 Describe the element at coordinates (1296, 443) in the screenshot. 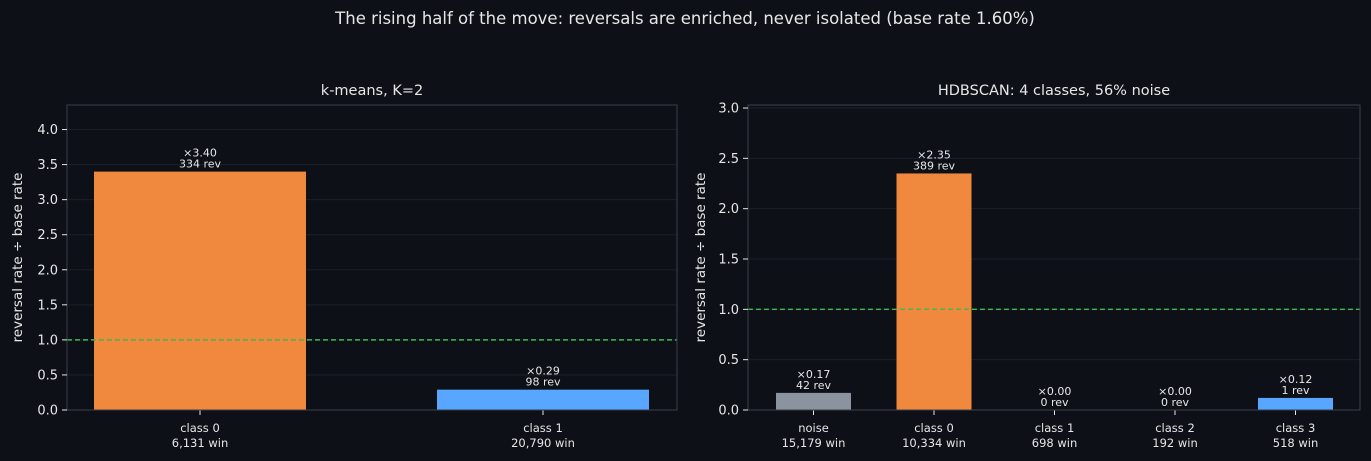

I see `x-tick-sublabel: 518 win` at that location.